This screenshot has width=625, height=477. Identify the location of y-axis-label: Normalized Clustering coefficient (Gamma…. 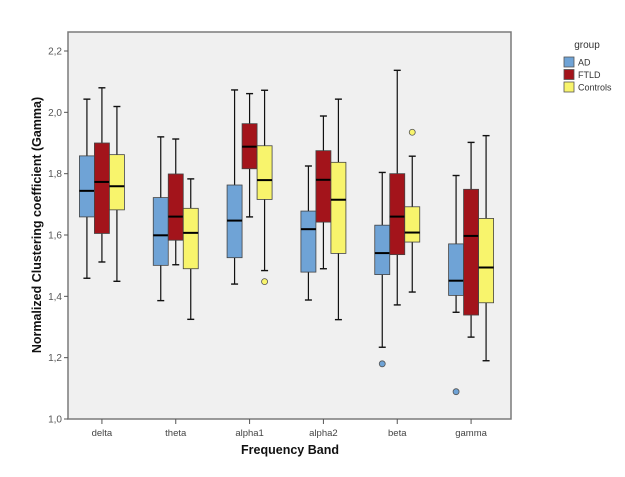
(37, 225).